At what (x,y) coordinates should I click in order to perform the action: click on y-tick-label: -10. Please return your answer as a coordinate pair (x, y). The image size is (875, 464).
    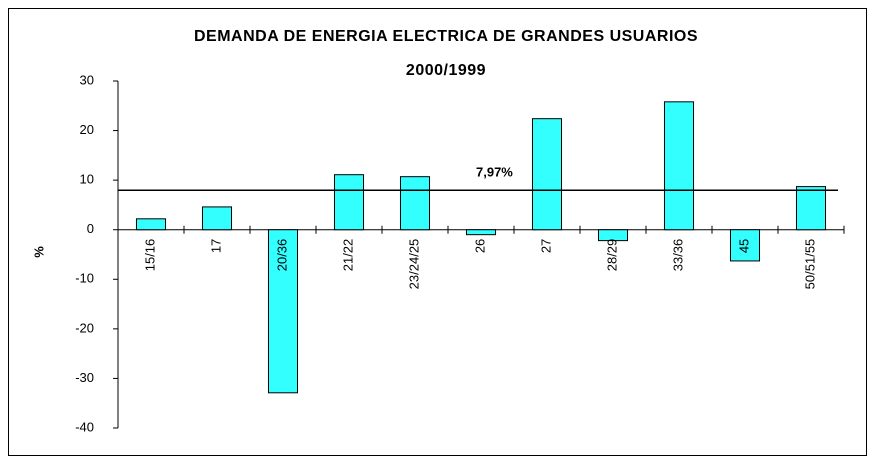
    Looking at the image, I should click on (84, 278).